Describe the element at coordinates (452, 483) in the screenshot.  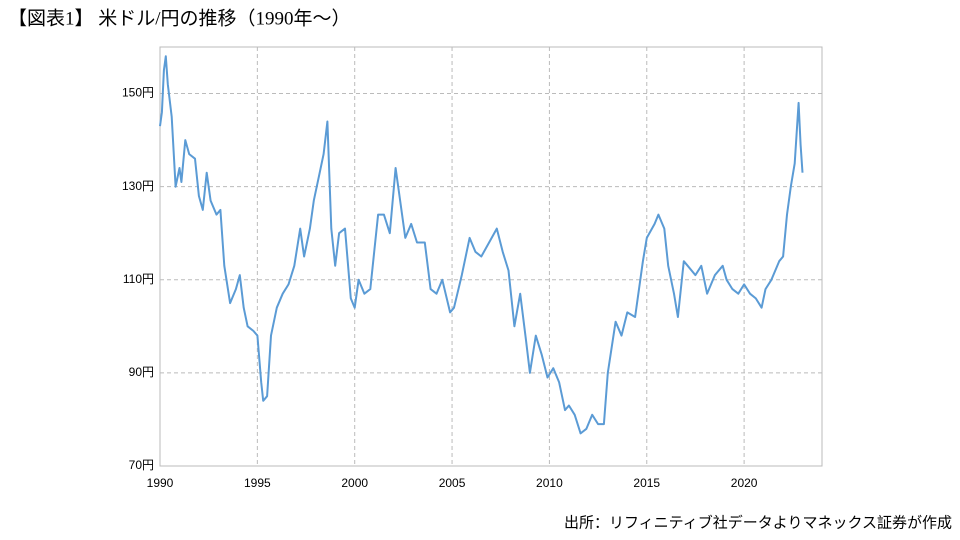
I see `x-tick-label: 2005` at that location.